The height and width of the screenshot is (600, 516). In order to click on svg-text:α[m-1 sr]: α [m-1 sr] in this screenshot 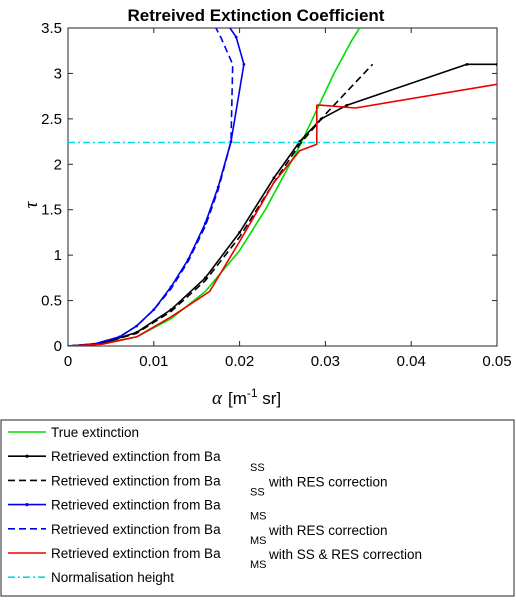, I will do `click(246, 397)`.